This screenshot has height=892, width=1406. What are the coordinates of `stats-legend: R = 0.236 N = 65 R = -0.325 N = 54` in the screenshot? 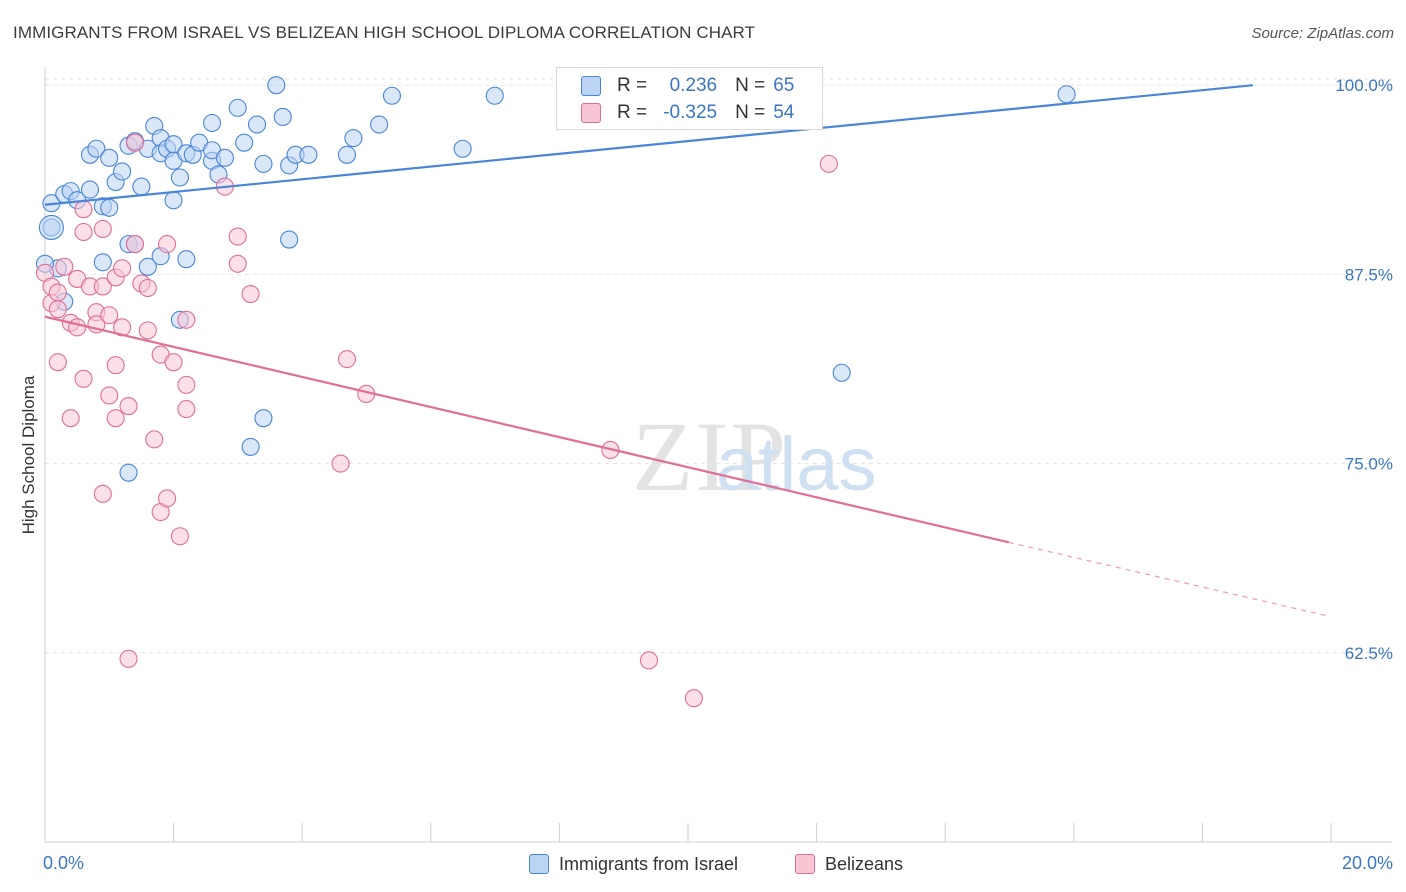 It's located at (689, 98).